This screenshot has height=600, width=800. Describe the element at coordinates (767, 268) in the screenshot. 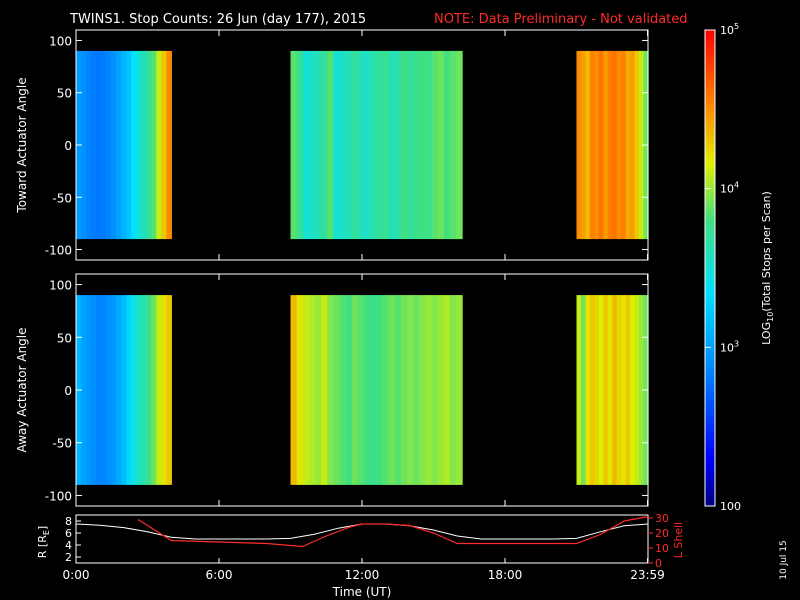

I see `colorbar-label: LOG10(Total Stops per Scan)` at that location.